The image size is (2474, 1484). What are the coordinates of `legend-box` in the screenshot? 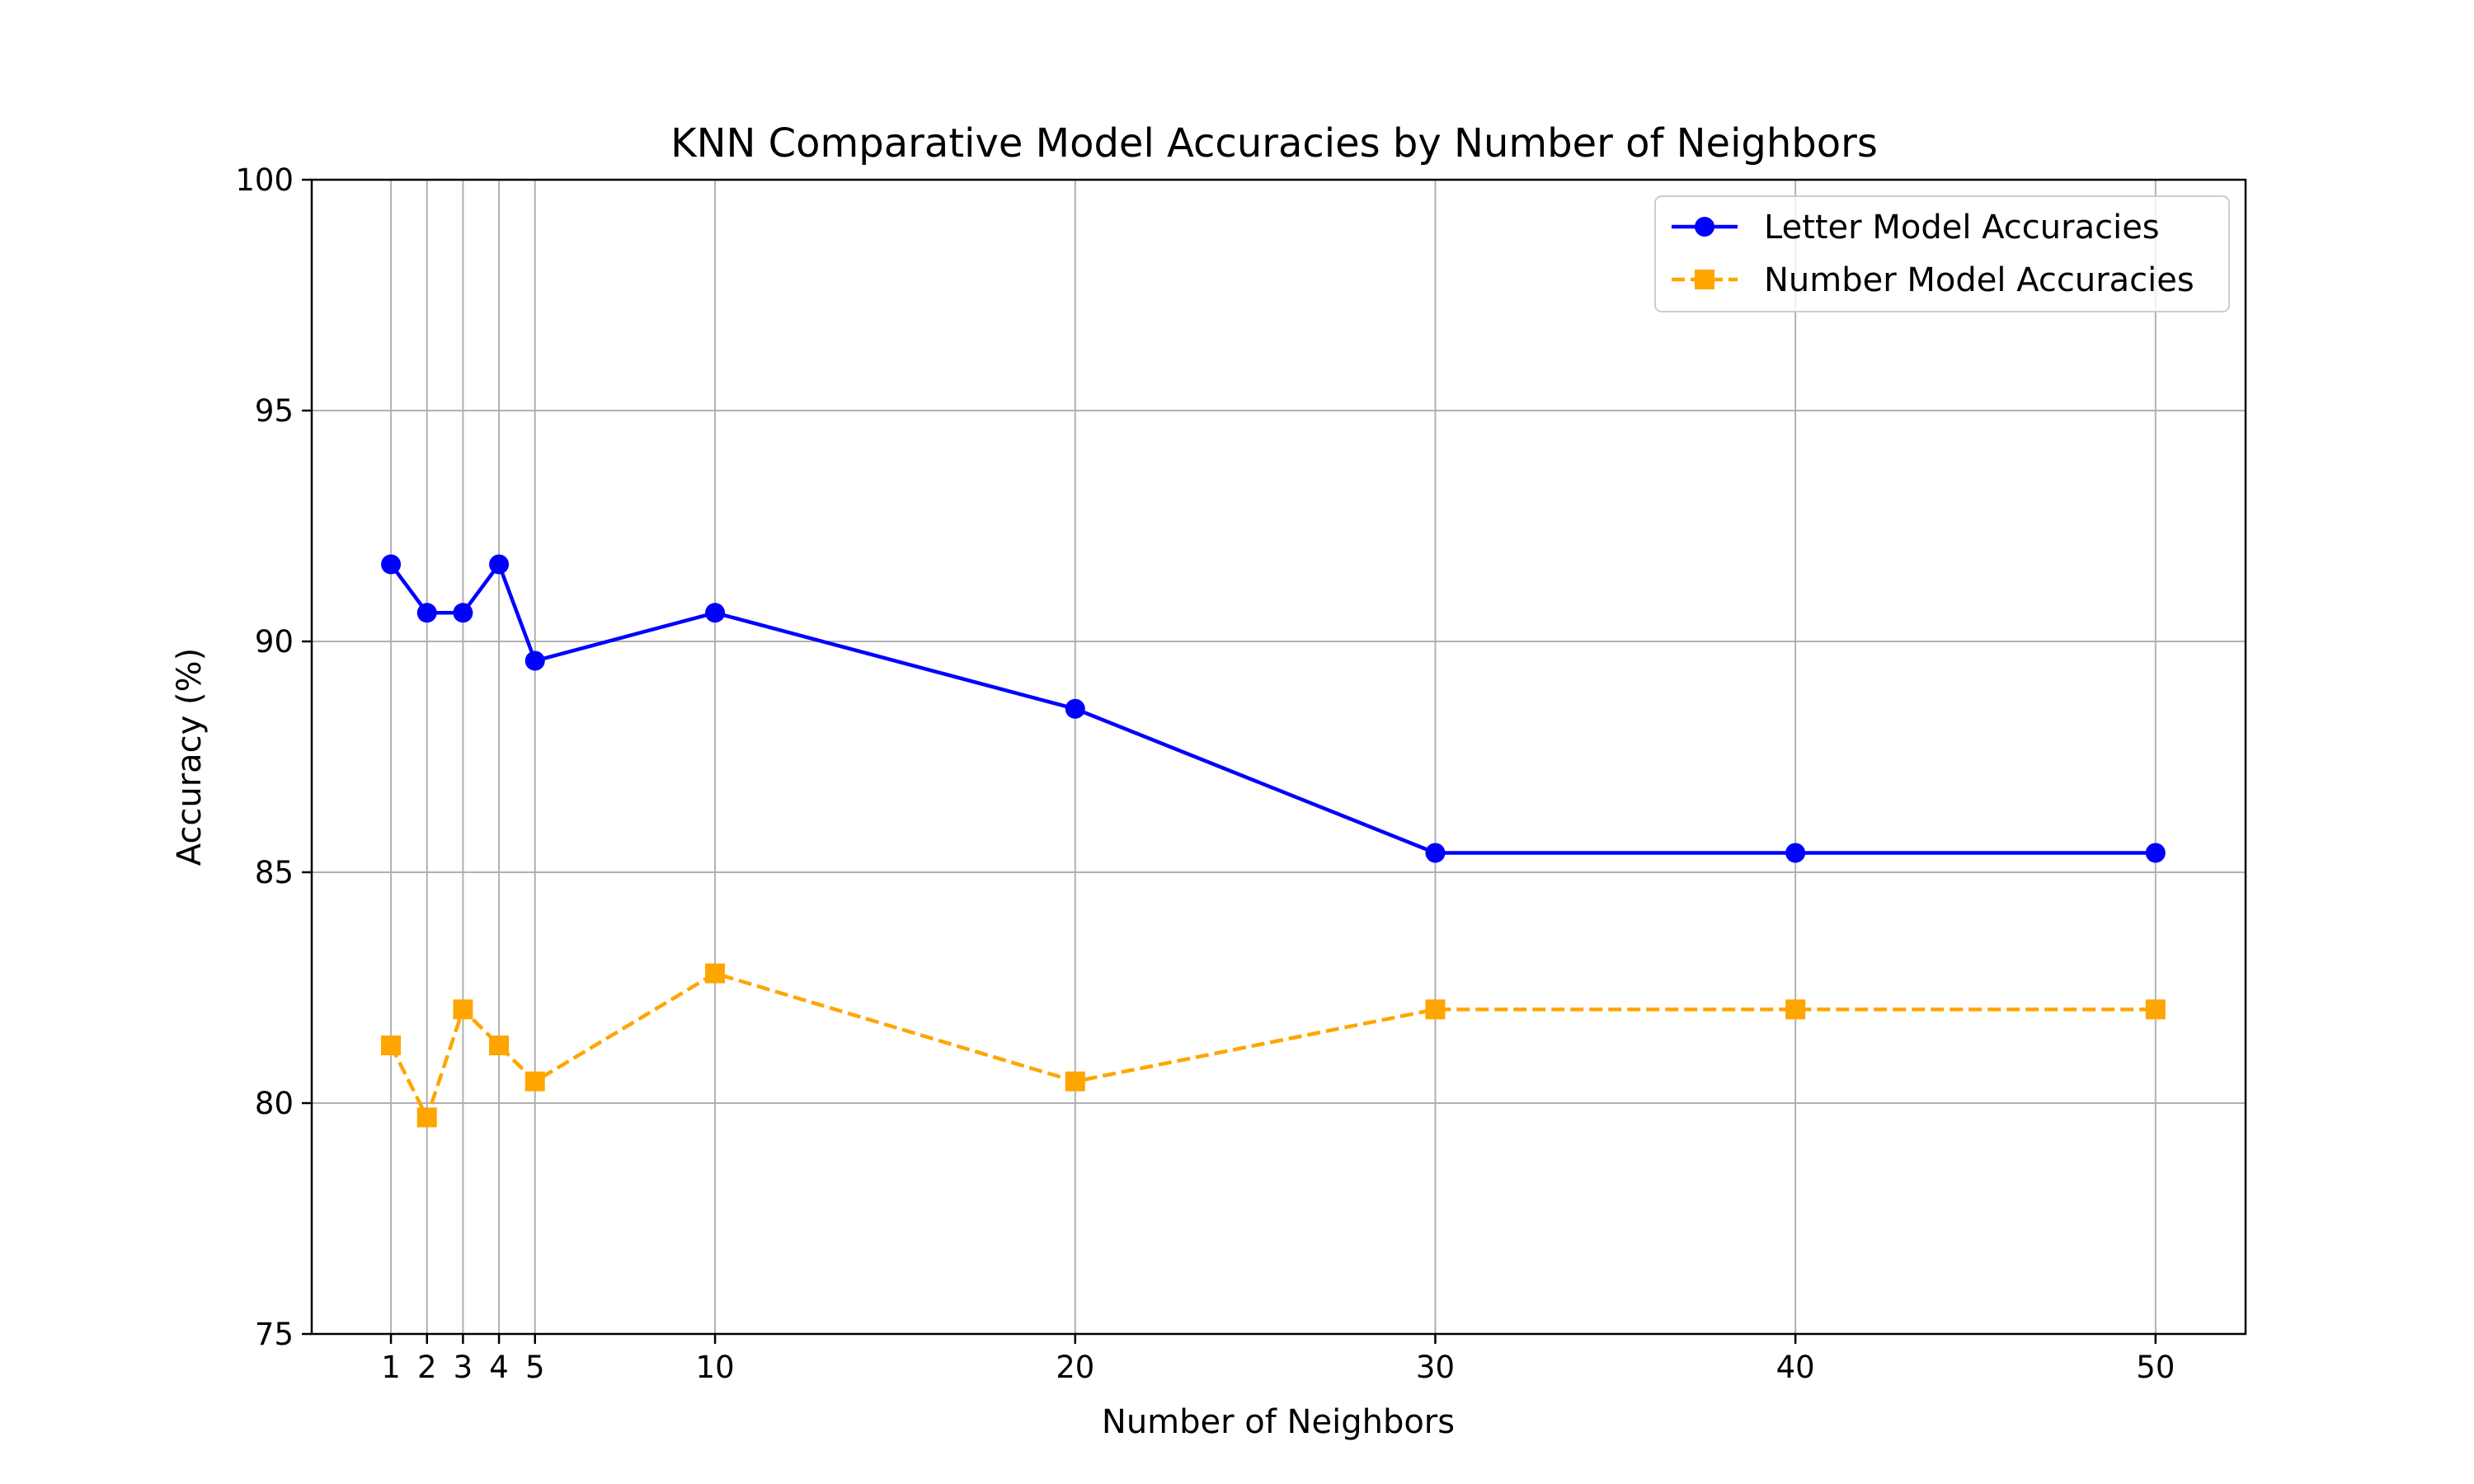 It's located at (1942, 253).